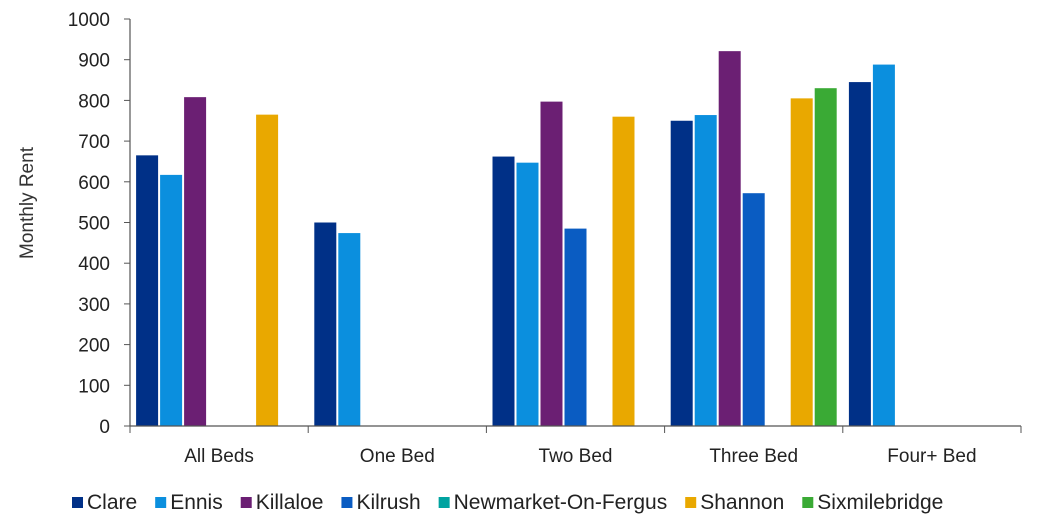 The height and width of the screenshot is (519, 1048). What do you see at coordinates (561, 502) in the screenshot?
I see `legend-label: Newmarket-On-Fergus` at bounding box center [561, 502].